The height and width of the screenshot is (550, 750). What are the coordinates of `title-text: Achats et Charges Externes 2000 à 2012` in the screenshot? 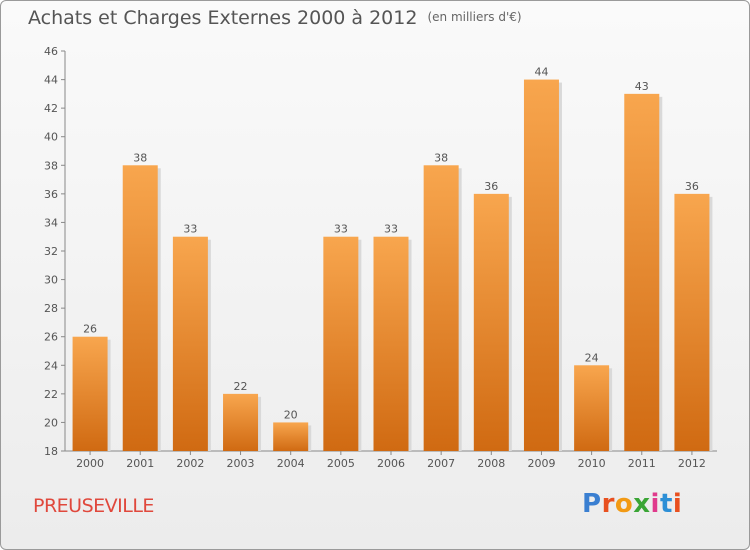 It's located at (223, 18).